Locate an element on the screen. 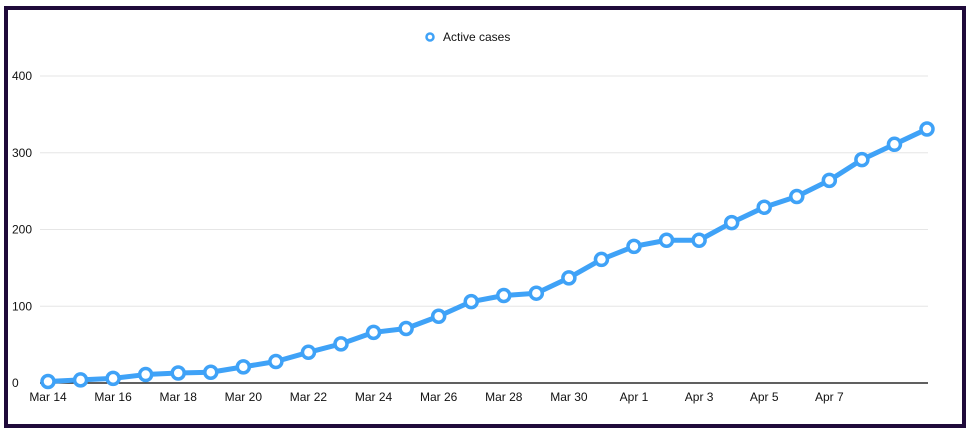 The image size is (970, 434). x-tick-label: Apr 7 is located at coordinates (829, 397).